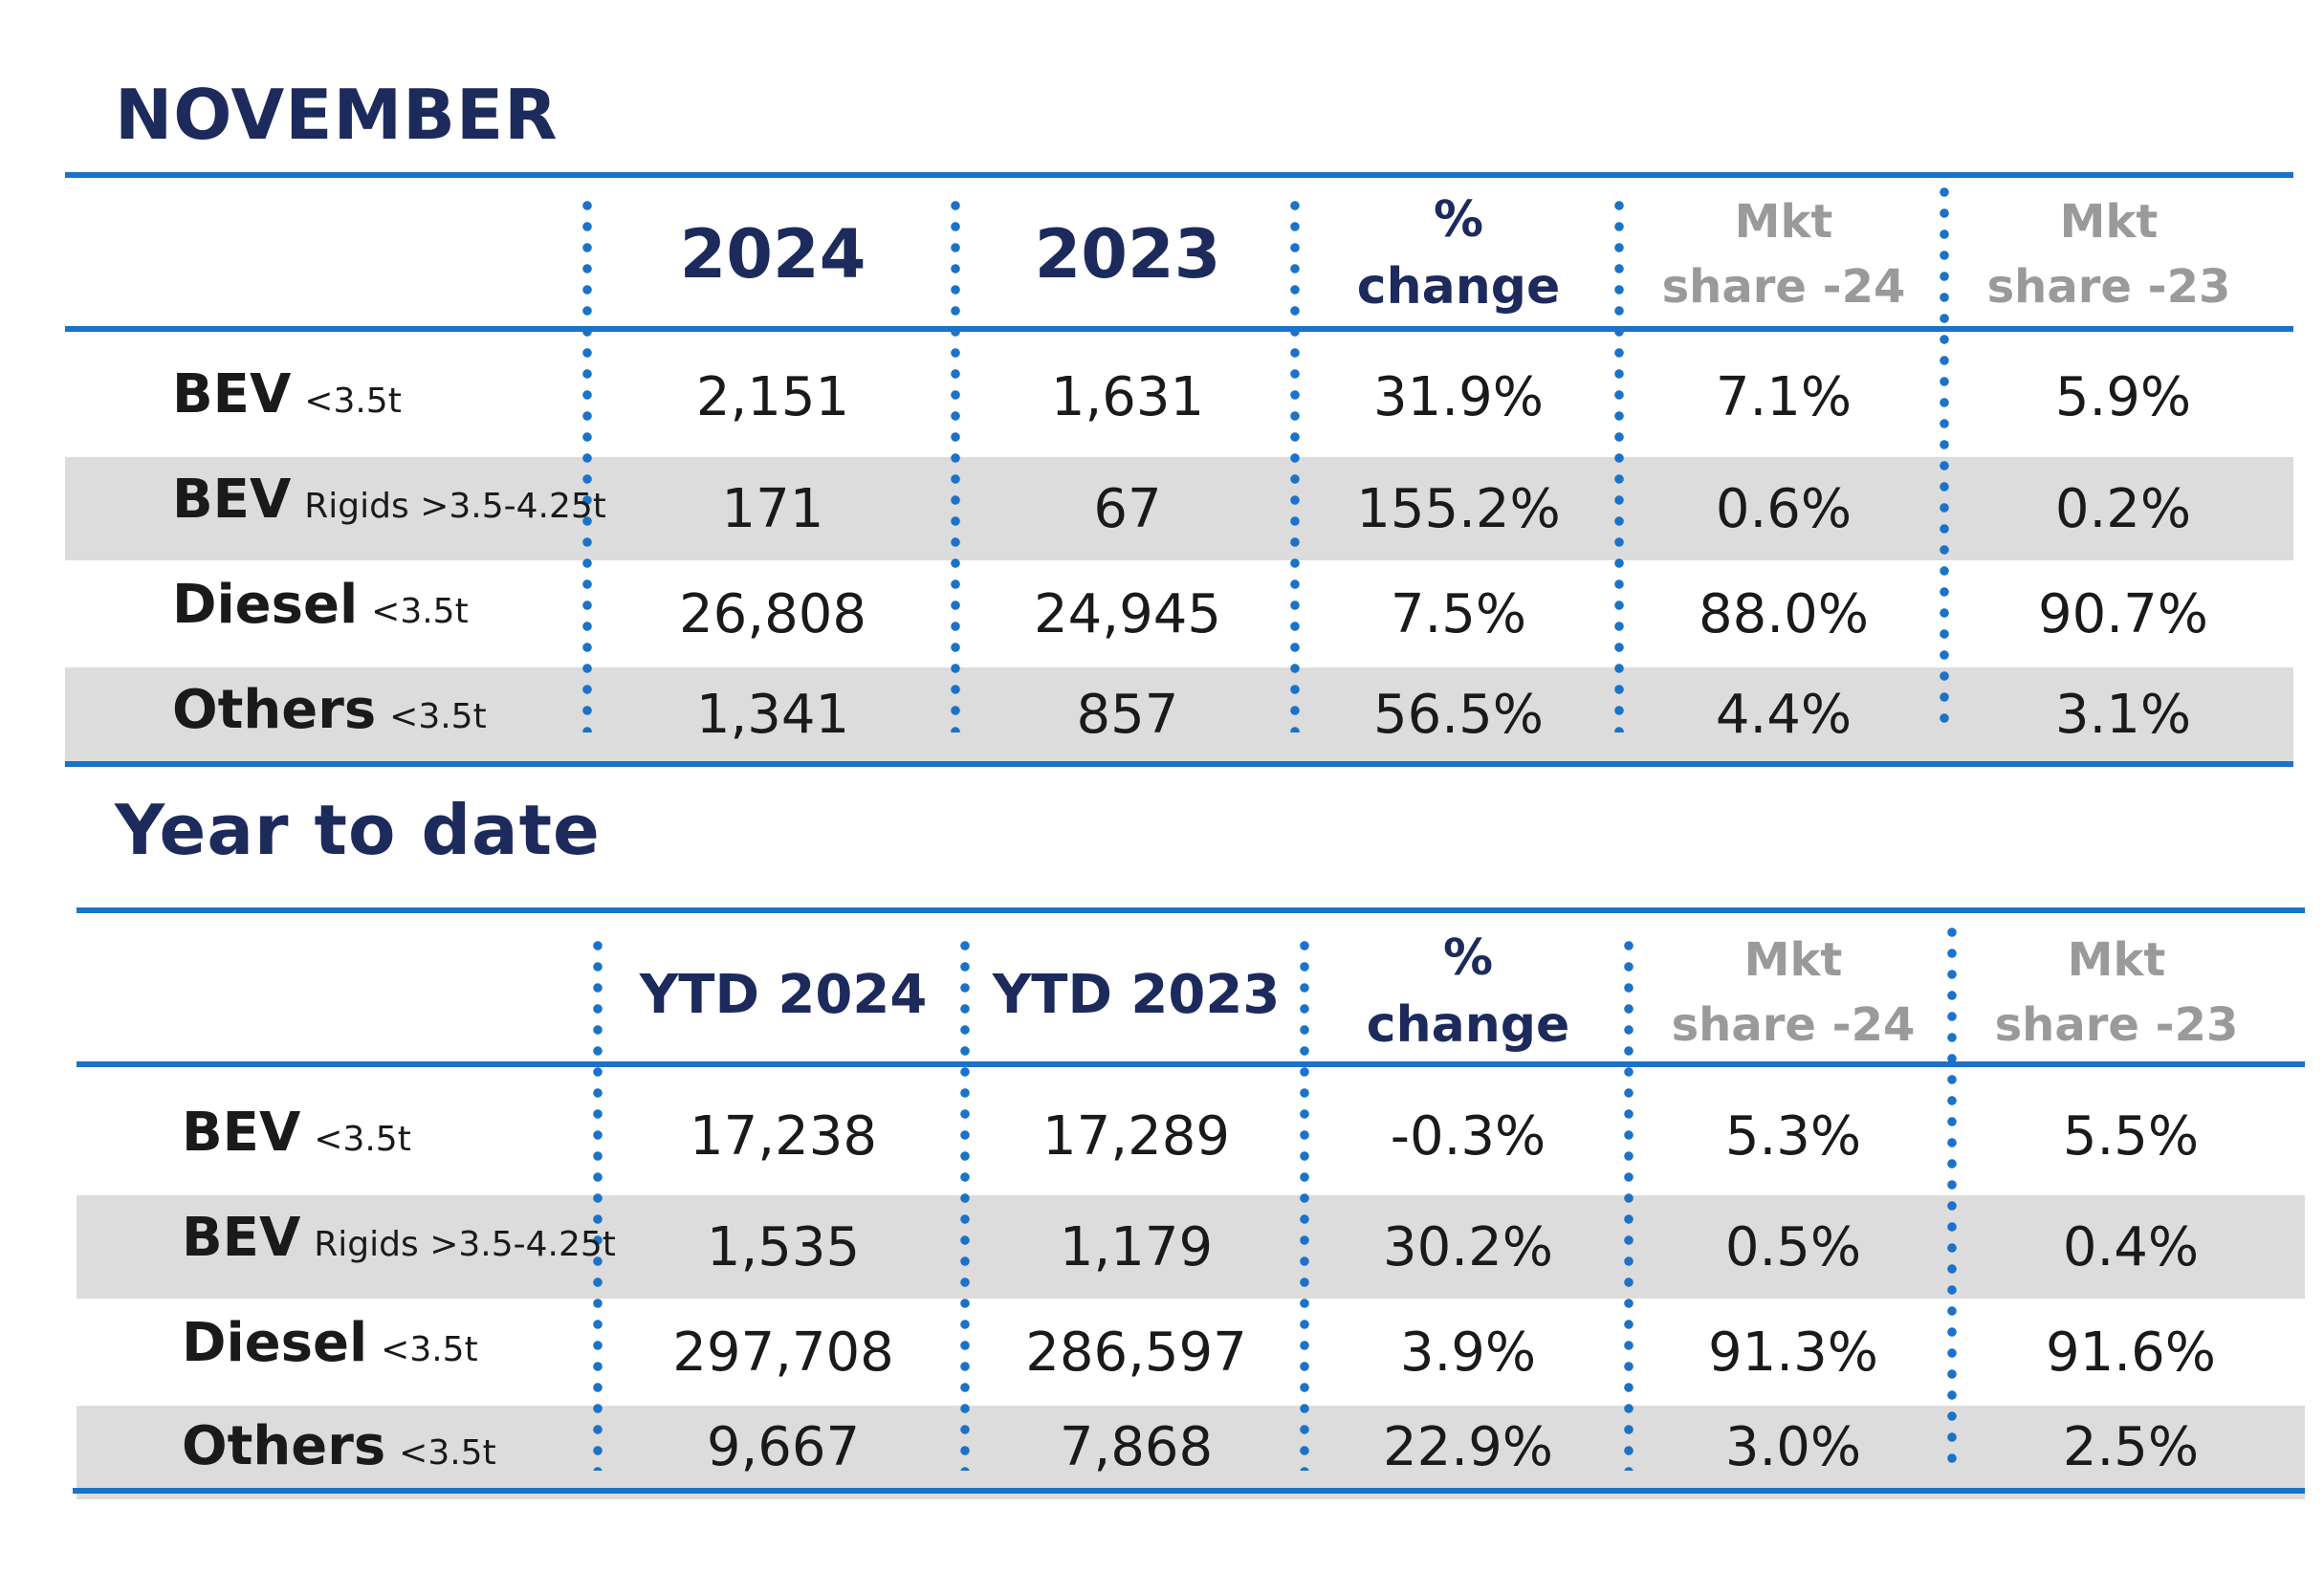 The image size is (2324, 1573). What do you see at coordinates (465, 1244) in the screenshot?
I see `row-label-sub: Rigids >3.5-4.25t` at bounding box center [465, 1244].